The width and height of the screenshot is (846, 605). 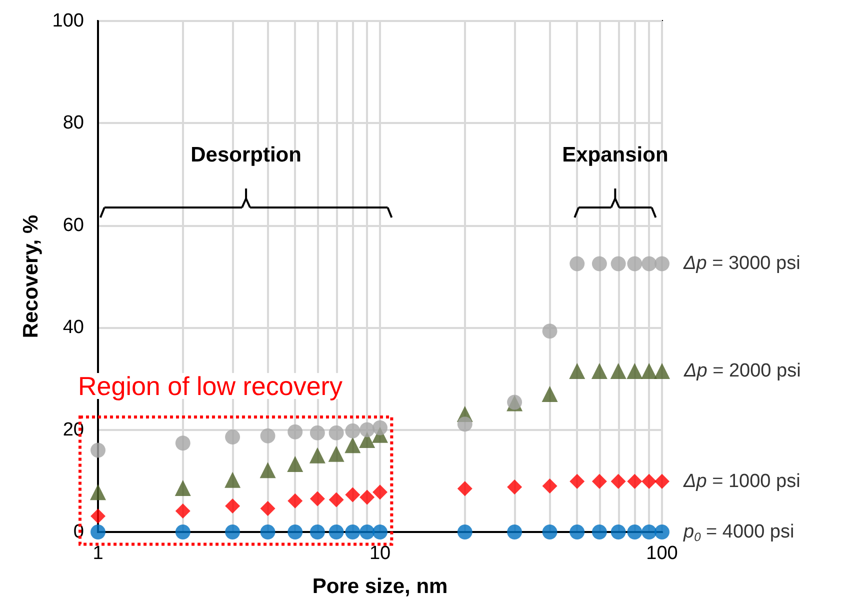 What do you see at coordinates (73, 225) in the screenshot?
I see `y-tick-label: 60` at bounding box center [73, 225].